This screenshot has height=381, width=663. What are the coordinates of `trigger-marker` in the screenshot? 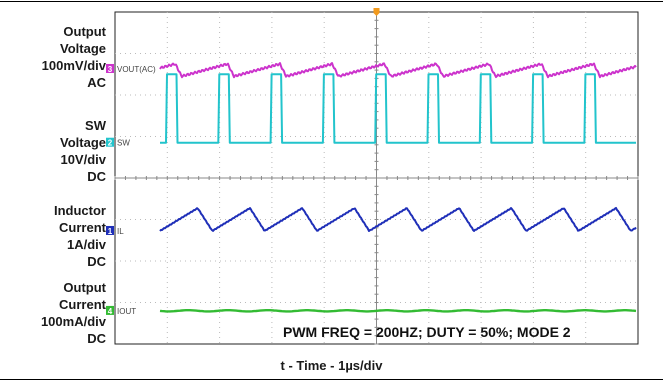 It's located at (376, 12).